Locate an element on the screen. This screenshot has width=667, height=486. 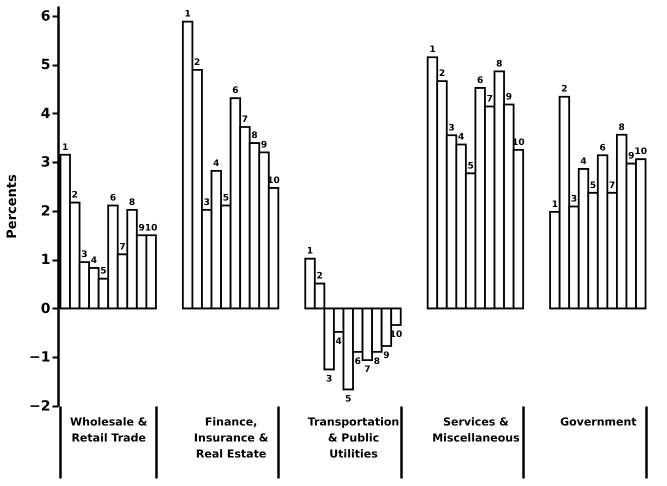
series-label: 2 is located at coordinates (75, 195).